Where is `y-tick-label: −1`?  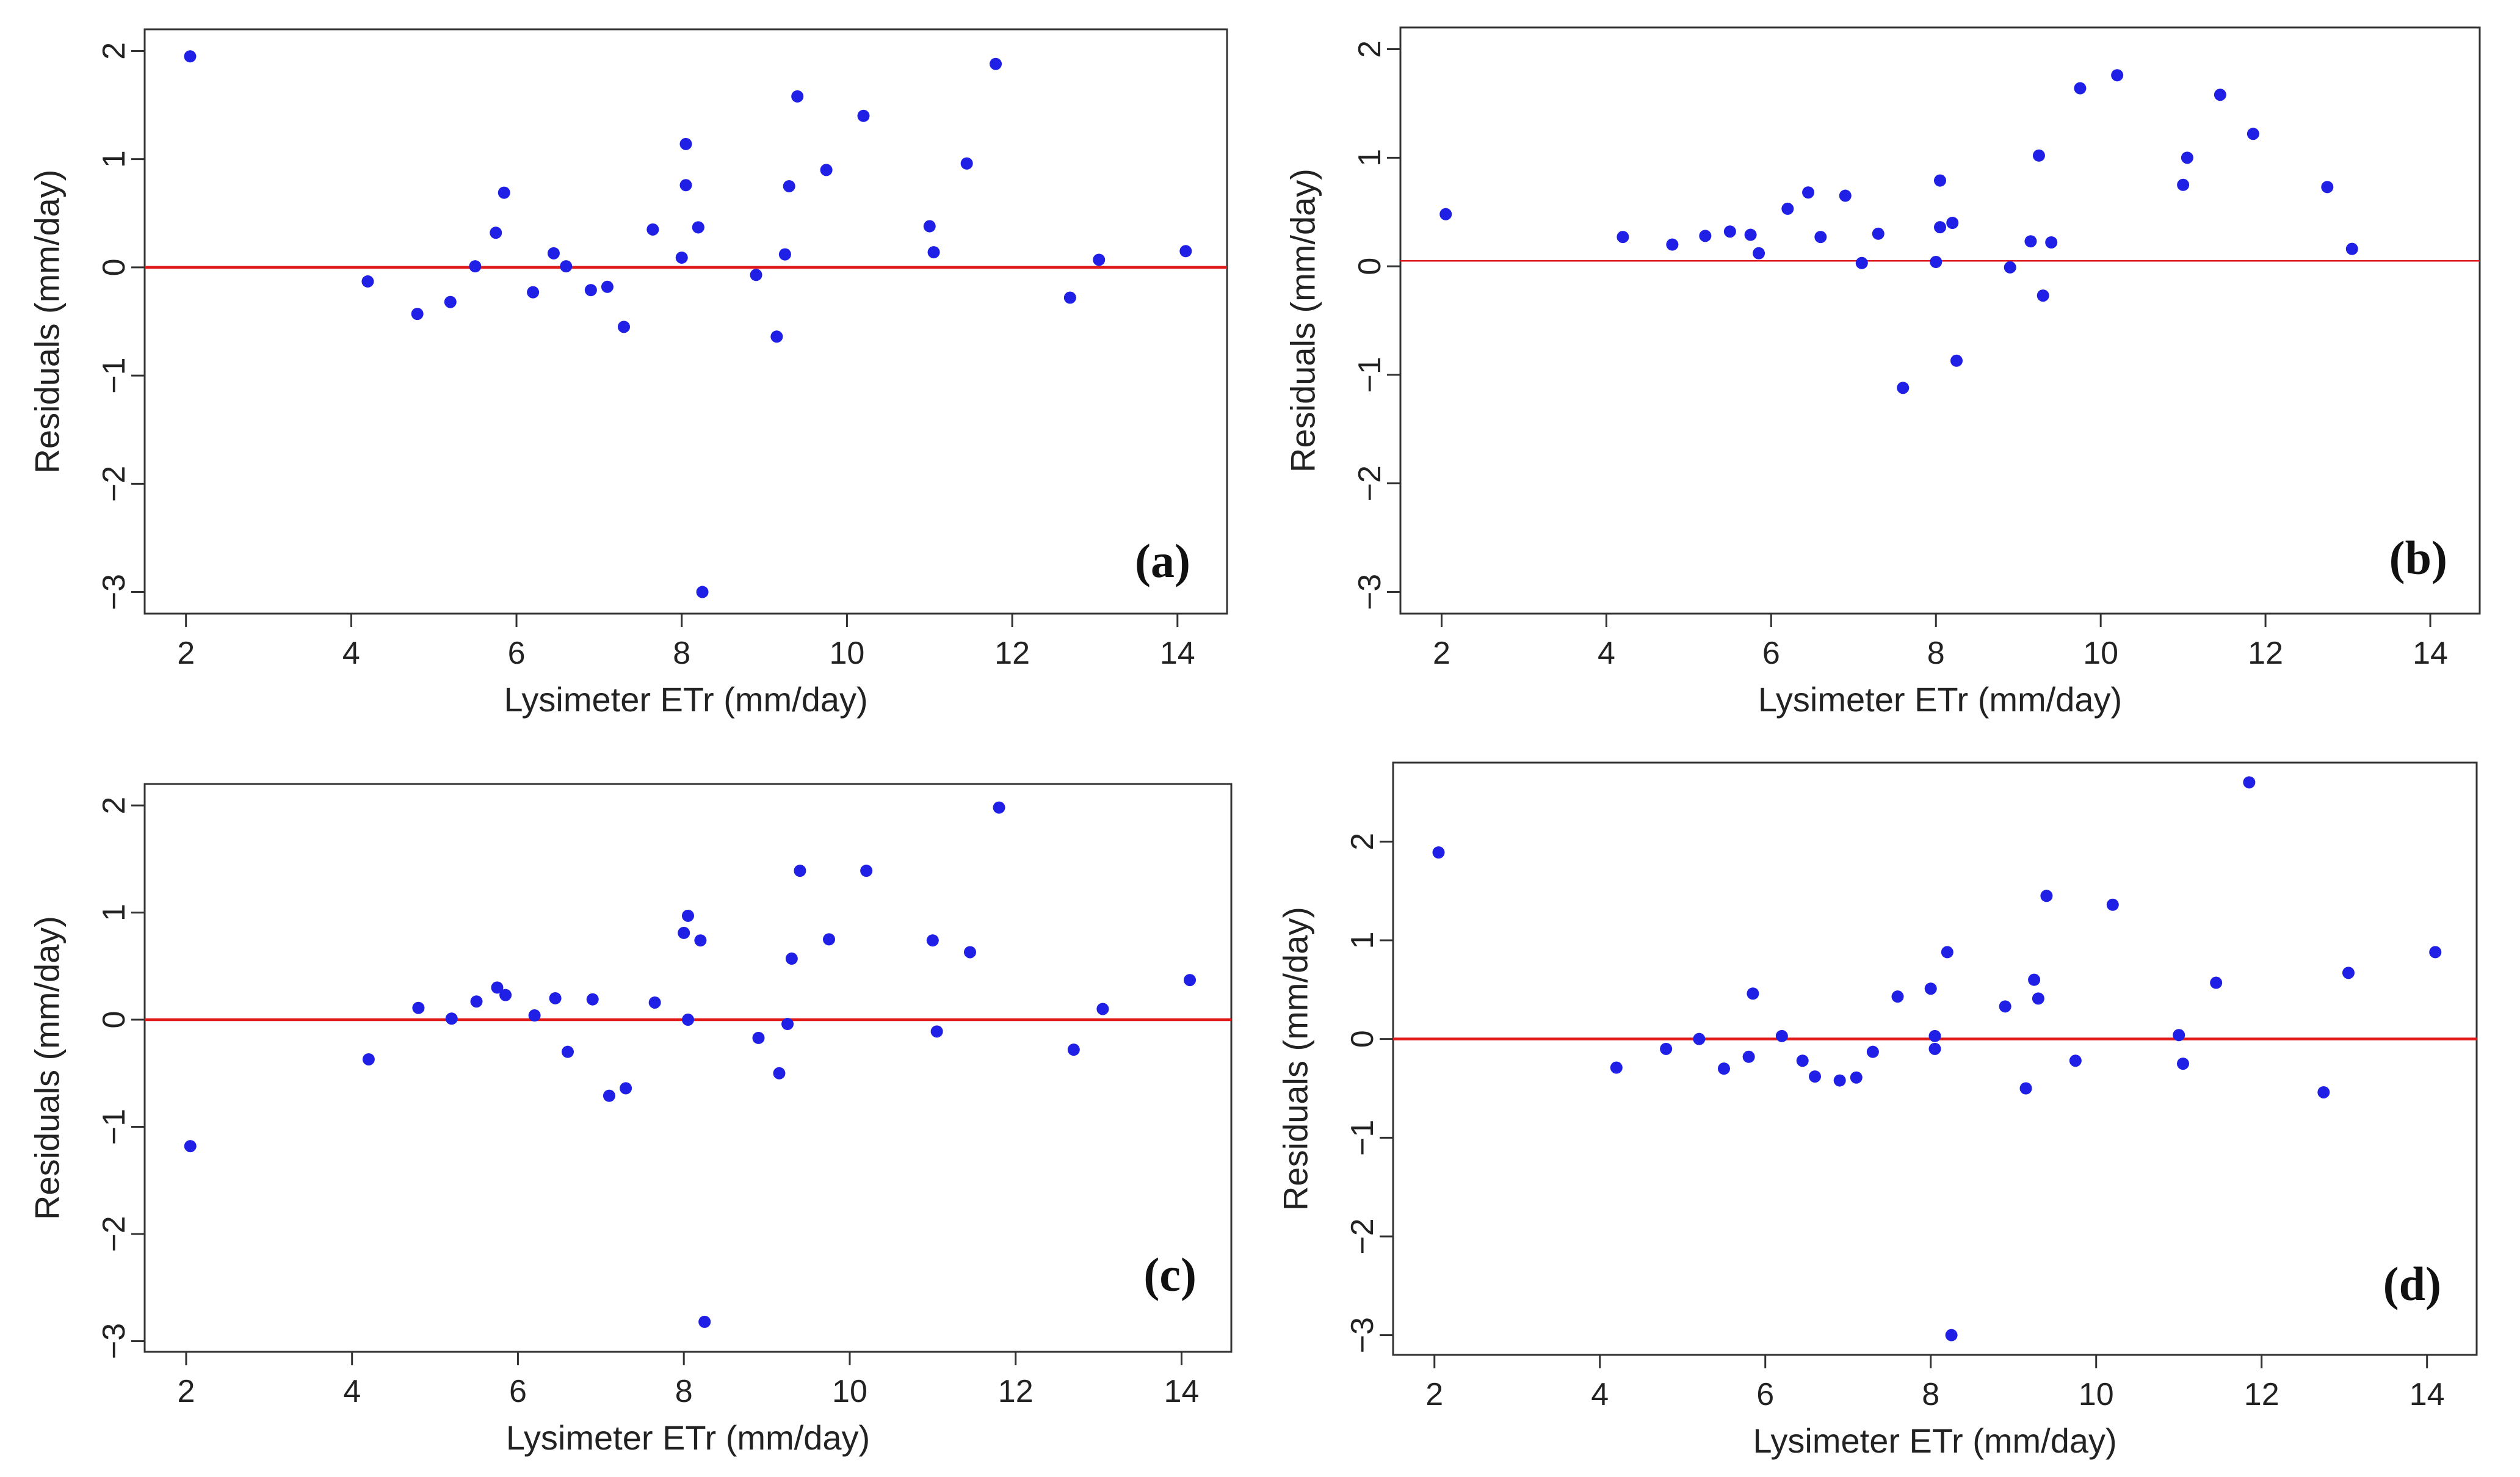 y-tick-label: −1 is located at coordinates (1362, 1138).